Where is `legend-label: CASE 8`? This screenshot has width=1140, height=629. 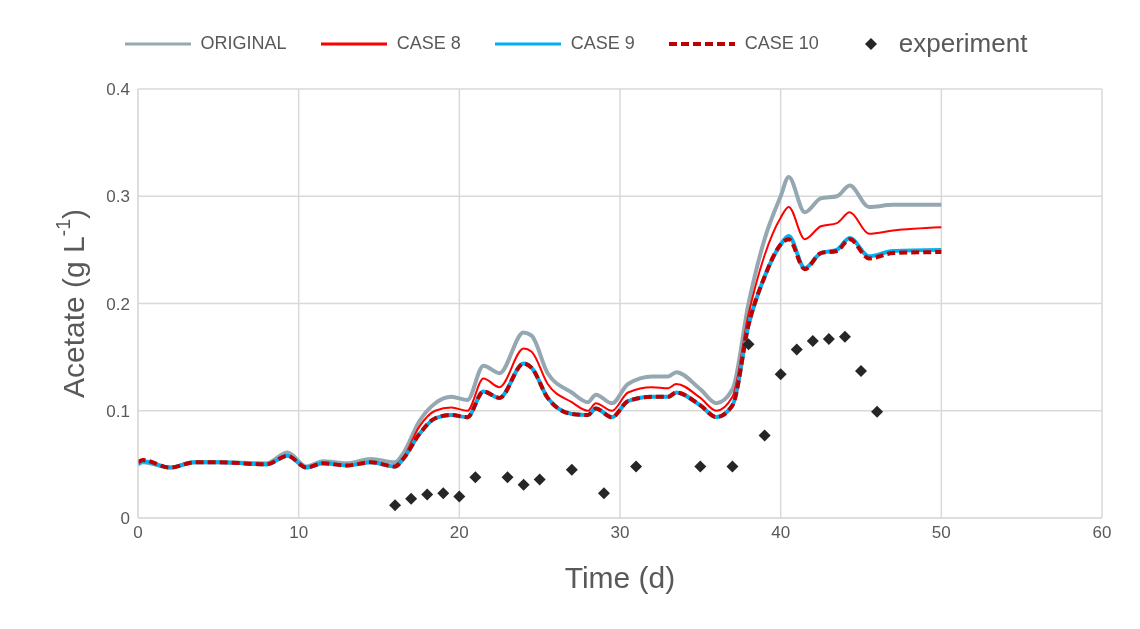
legend-label: CASE 8 is located at coordinates (428, 43).